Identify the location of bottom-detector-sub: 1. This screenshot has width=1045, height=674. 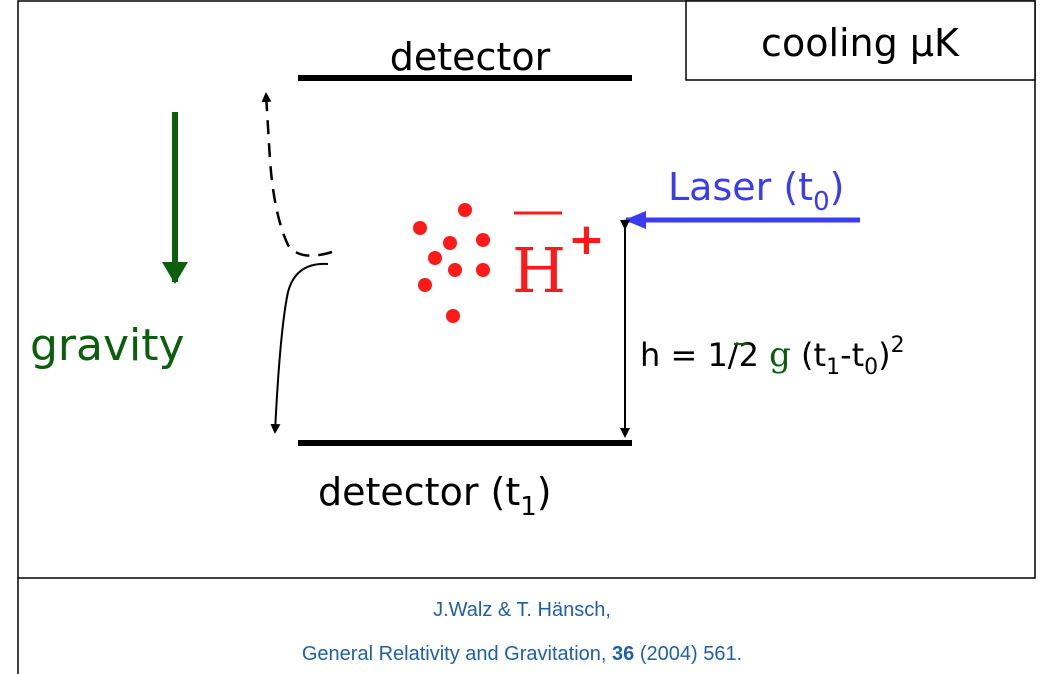
(528, 507).